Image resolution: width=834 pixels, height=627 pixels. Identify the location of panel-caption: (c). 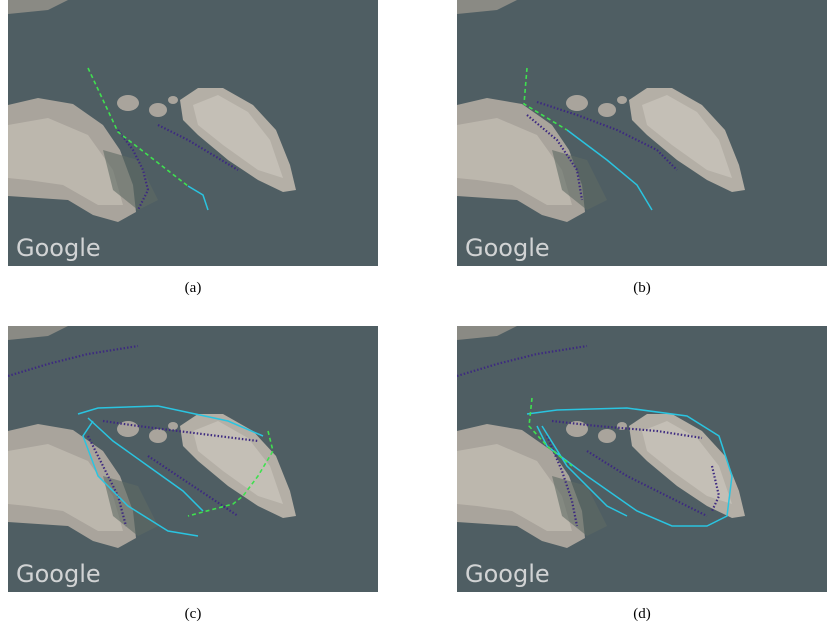
(193, 614).